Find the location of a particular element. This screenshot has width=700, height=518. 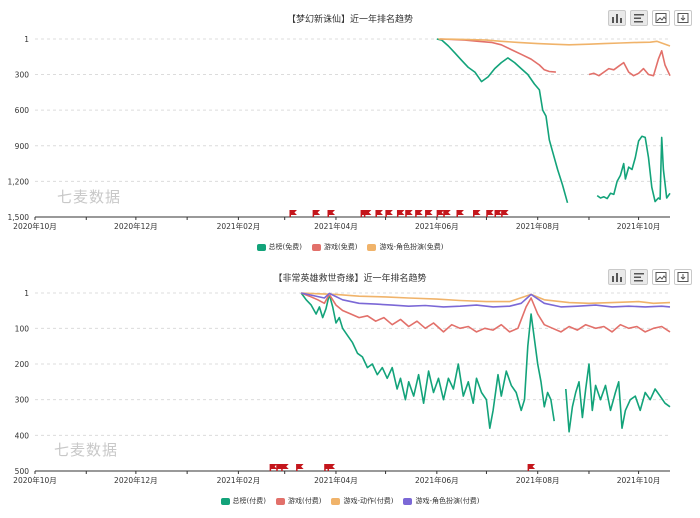

chart-title: 【梦幻新诛仙】近一年排名趋势 is located at coordinates (349, 20).